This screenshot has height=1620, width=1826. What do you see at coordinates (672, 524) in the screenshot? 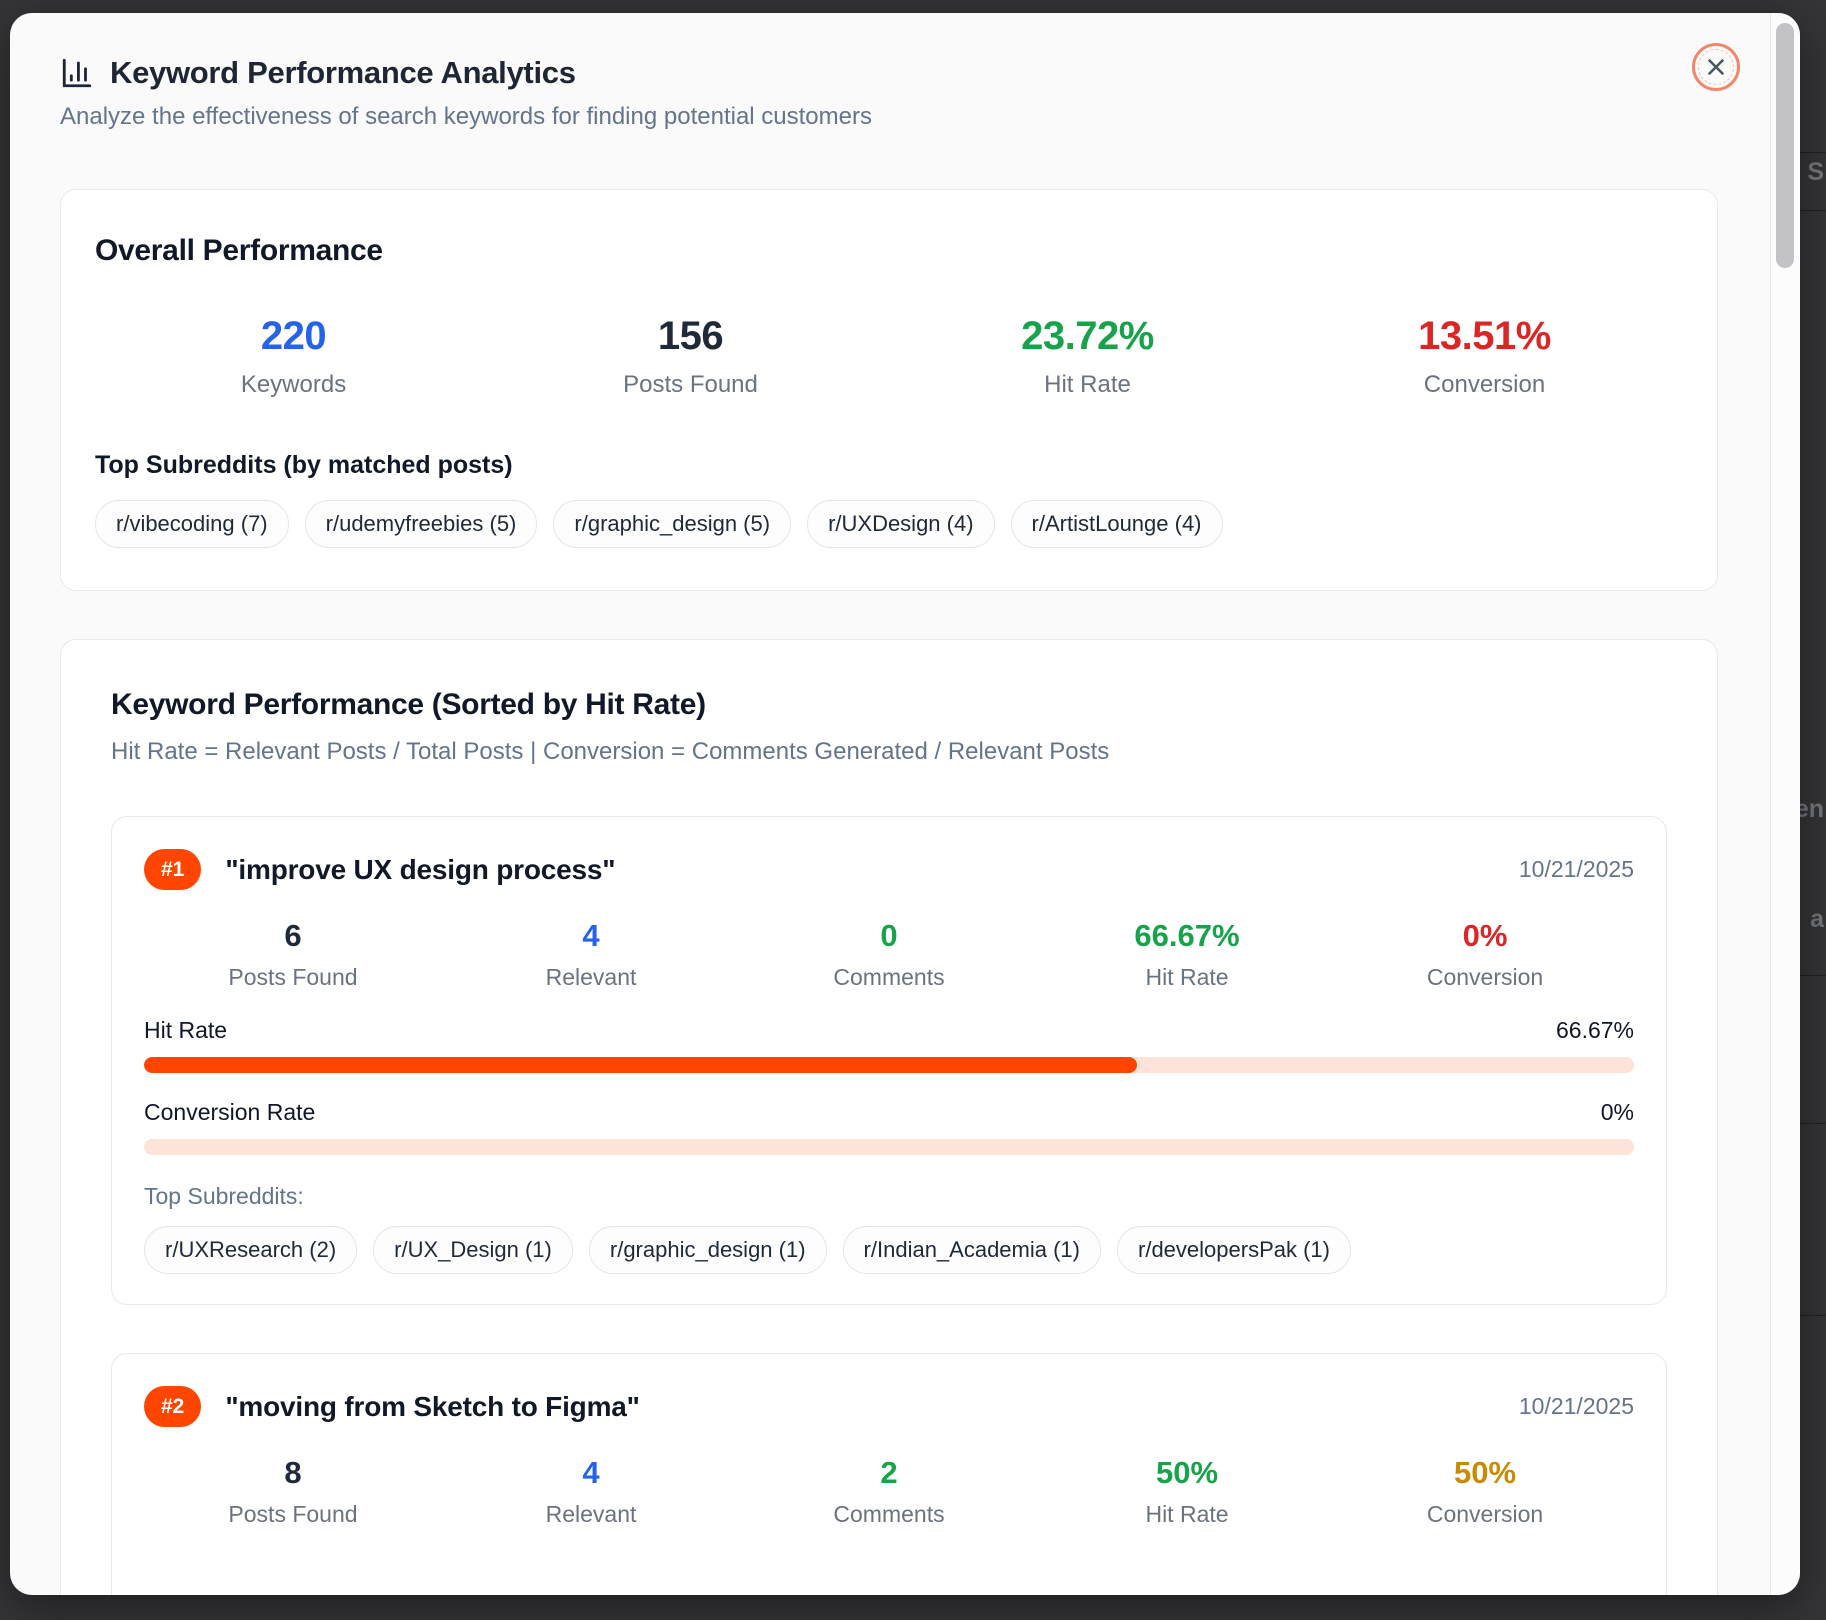
I see `subreddit-chip: r/graphic_design (5)` at bounding box center [672, 524].